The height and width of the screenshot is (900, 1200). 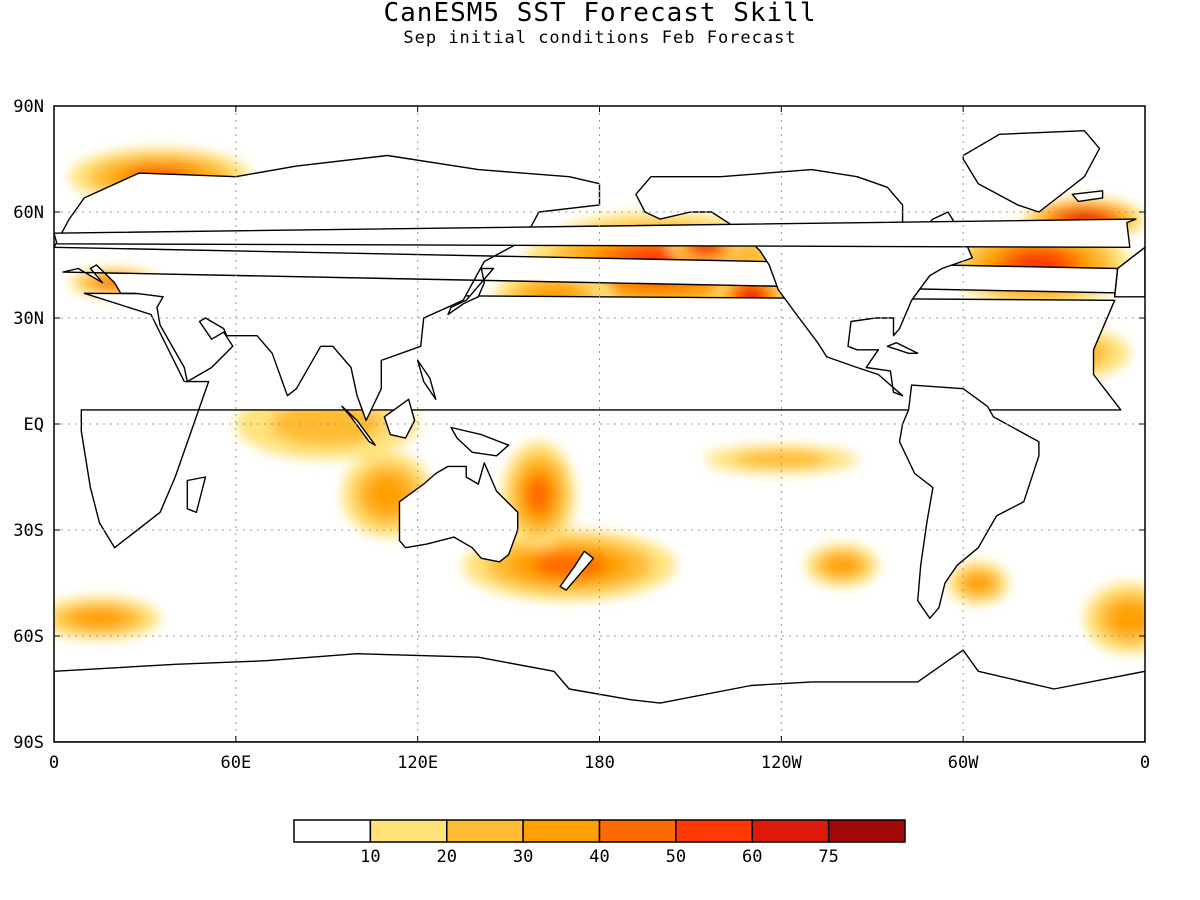 What do you see at coordinates (28, 107) in the screenshot?
I see `lat-tick-label: 90N` at bounding box center [28, 107].